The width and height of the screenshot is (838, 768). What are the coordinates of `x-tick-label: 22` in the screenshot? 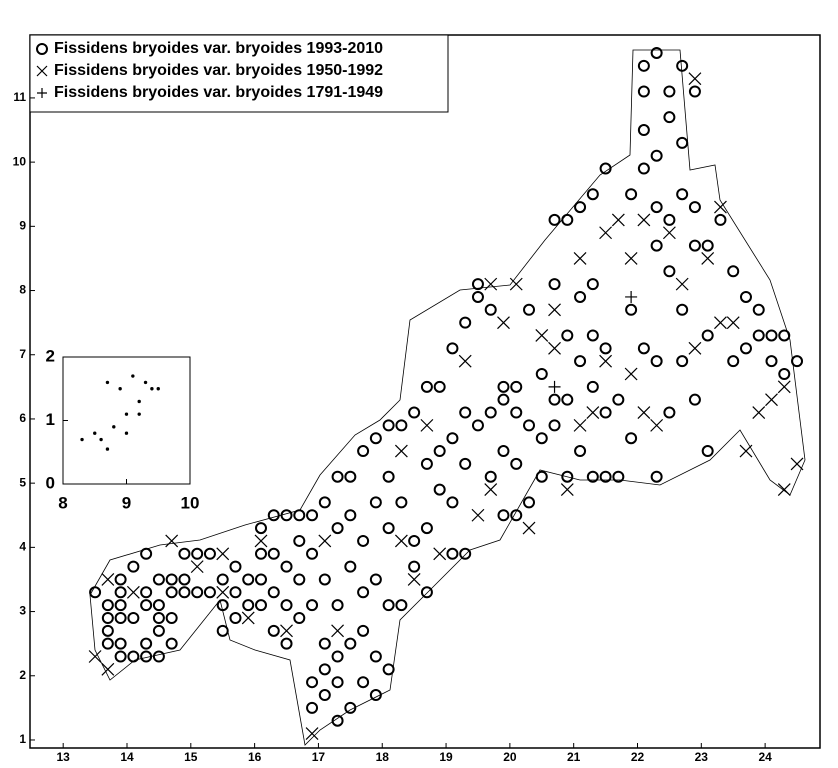 It's located at (638, 757).